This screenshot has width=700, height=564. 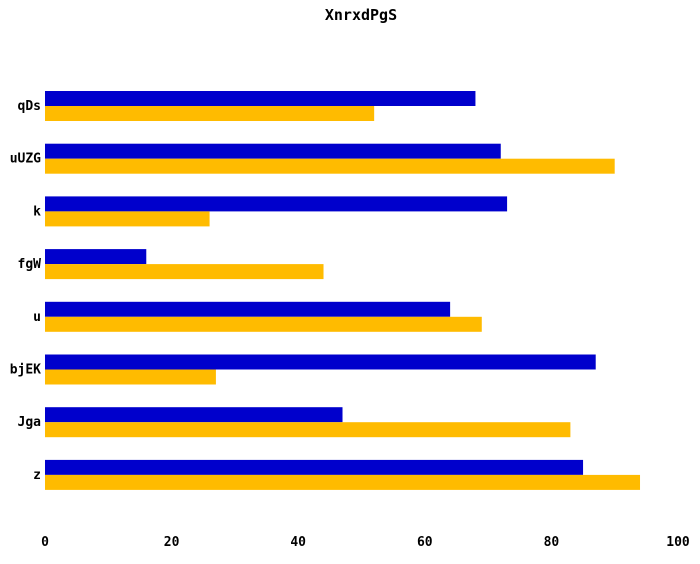 I want to click on y-tick-label: u, so click(x=37, y=317).